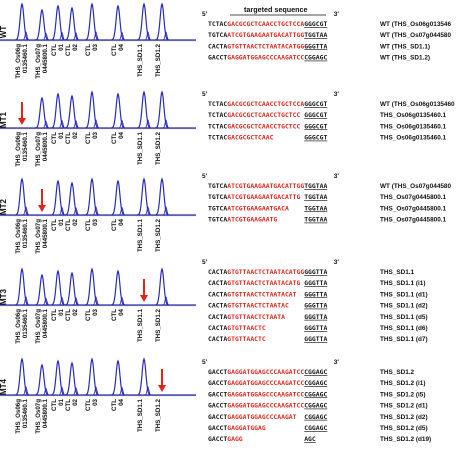 Image resolution: width=474 pixels, height=474 pixels. I want to click on sequence-row: TCTACGACGCGCTCAACCTGCTCC GGGCGT, so click(267, 115).